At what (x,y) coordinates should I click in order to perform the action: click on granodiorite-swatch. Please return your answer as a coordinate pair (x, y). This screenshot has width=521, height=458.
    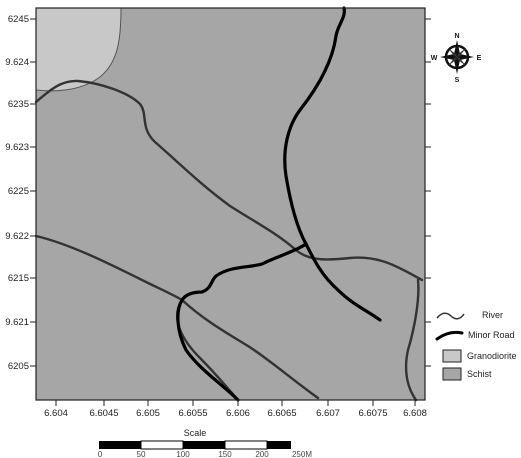
    Looking at the image, I should click on (452, 356).